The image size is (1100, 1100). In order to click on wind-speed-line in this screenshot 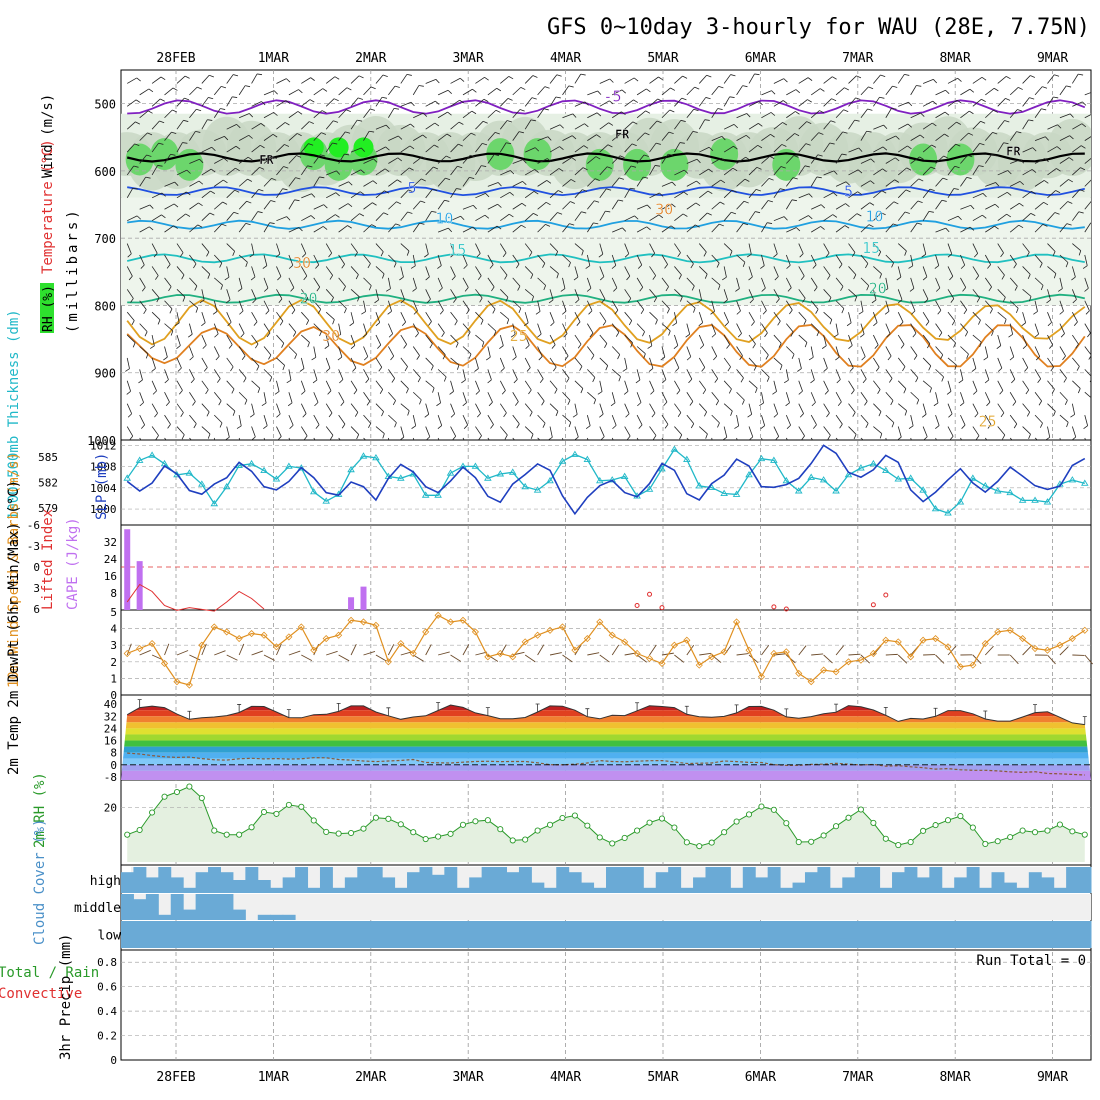, I will do `click(606, 650)`.